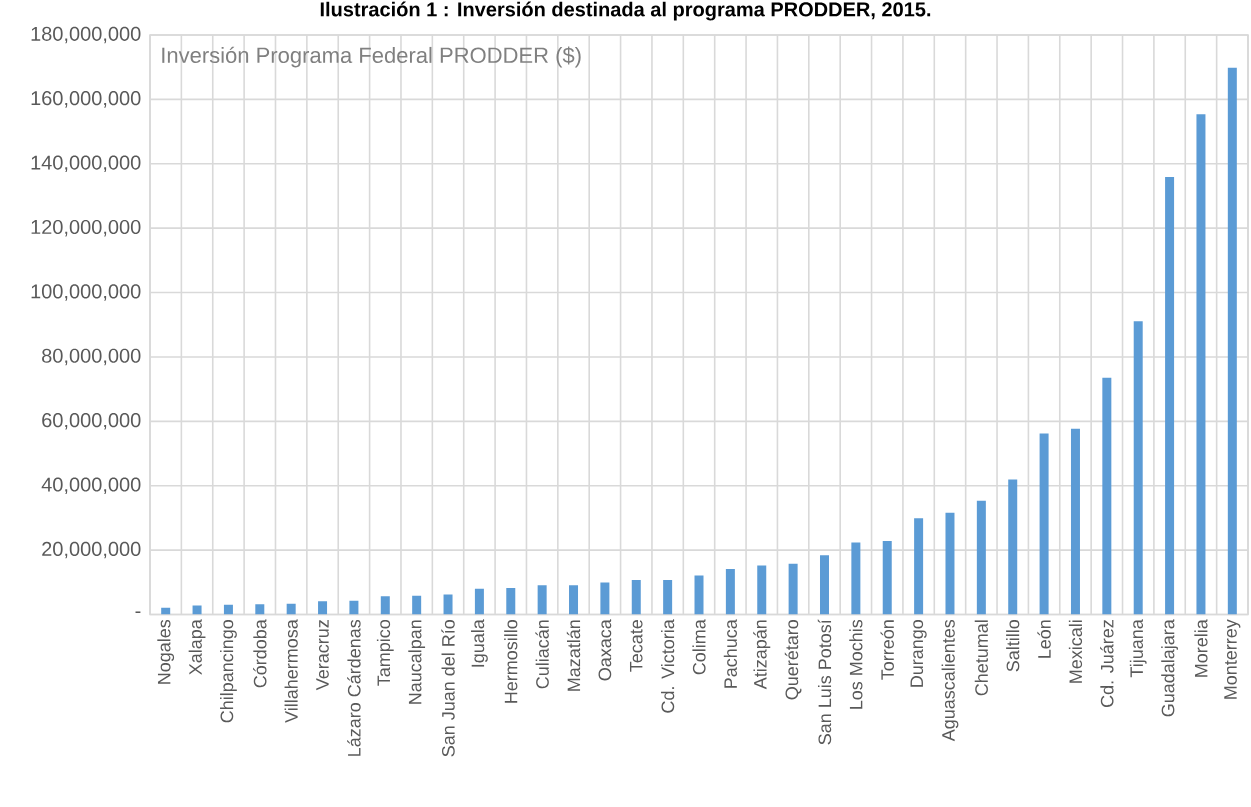 The image size is (1251, 807). What do you see at coordinates (166, 651) in the screenshot?
I see `x-tick-label: Nogales` at bounding box center [166, 651].